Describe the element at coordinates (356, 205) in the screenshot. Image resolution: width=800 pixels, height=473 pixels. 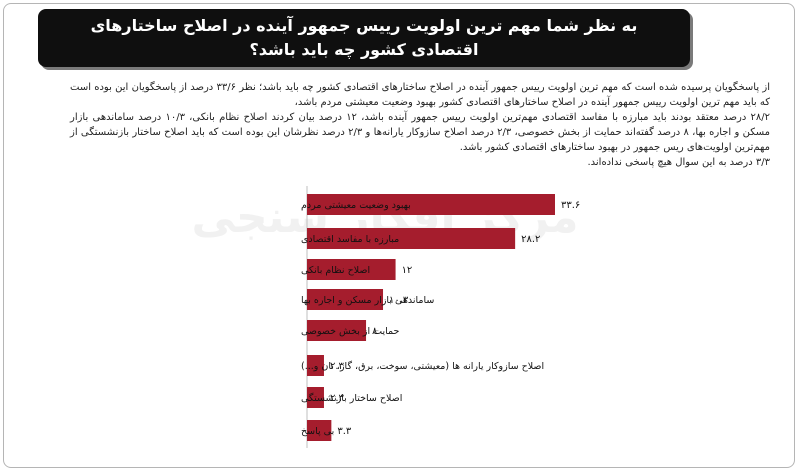
I see `category-label: بهبود وضعیت معیشتی مردم` at that location.